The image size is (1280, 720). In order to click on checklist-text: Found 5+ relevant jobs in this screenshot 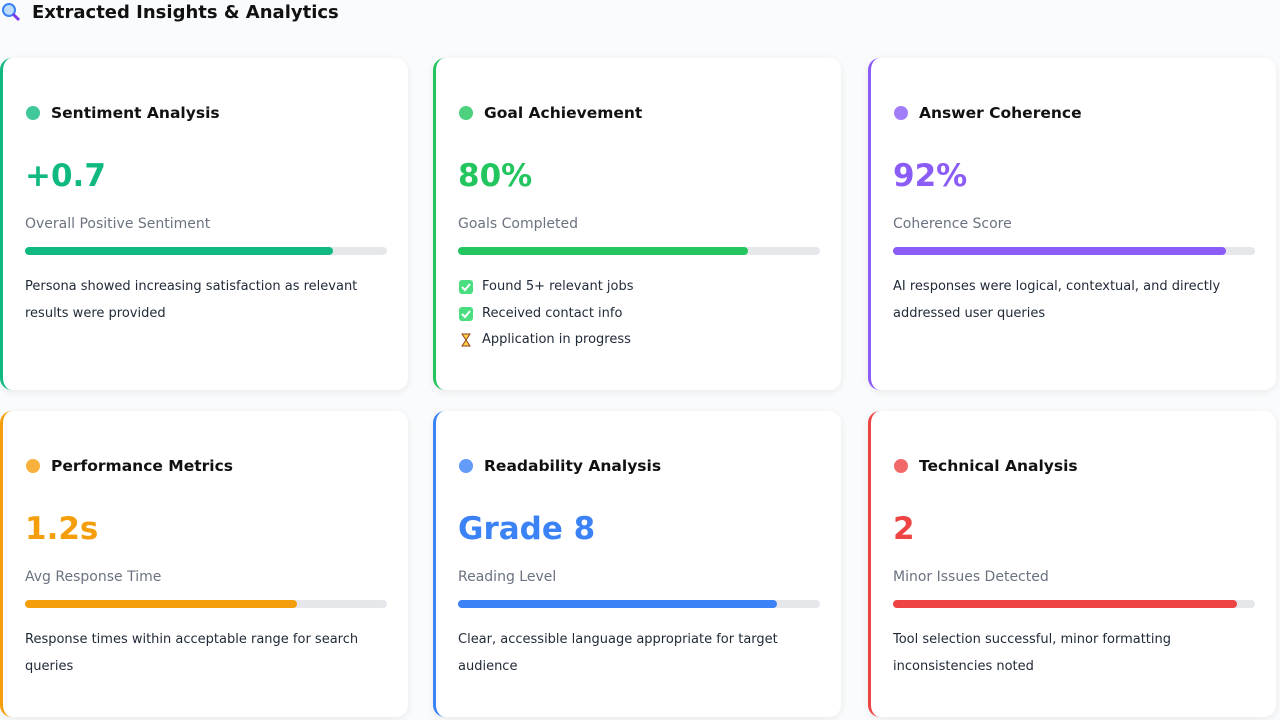, I will do `click(558, 286)`.